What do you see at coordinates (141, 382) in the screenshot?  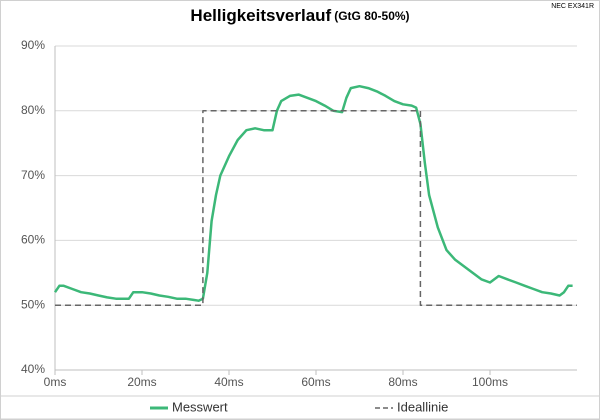 I see `x-tick-label: 20ms` at bounding box center [141, 382].